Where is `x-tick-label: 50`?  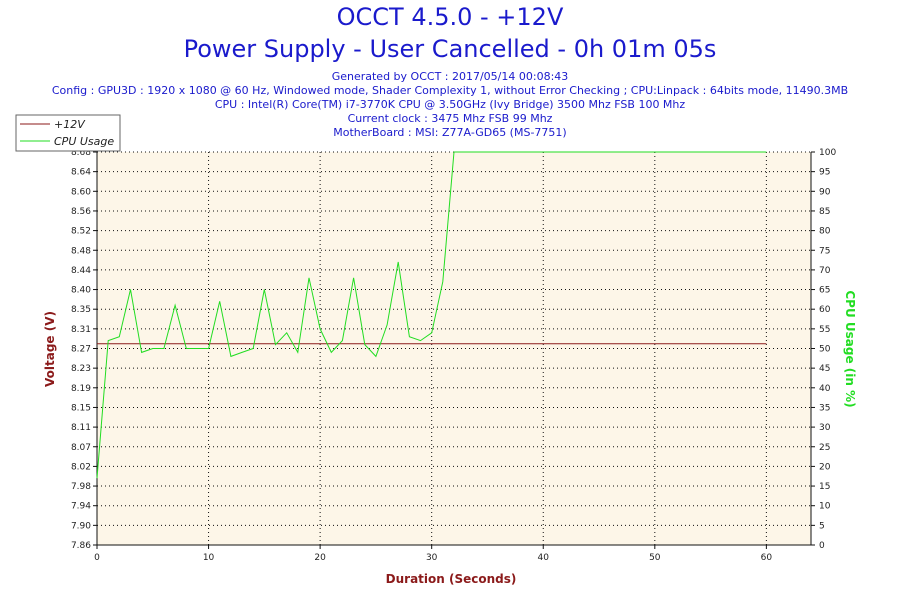 x-tick-label: 50 is located at coordinates (655, 558).